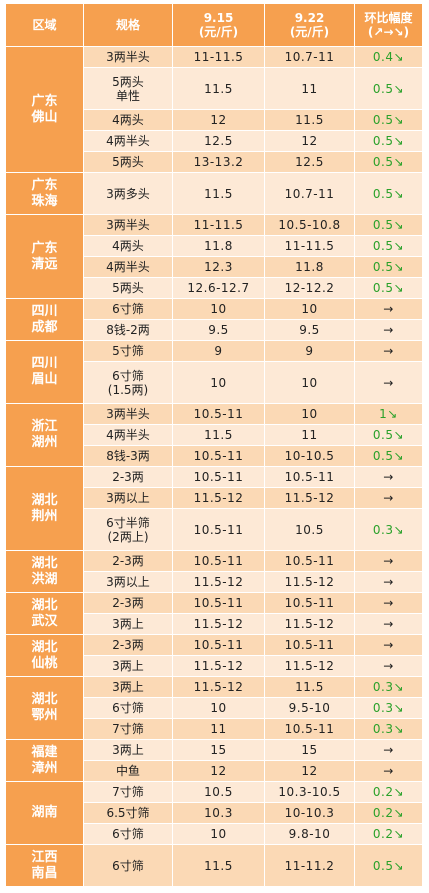  Describe the element at coordinates (253, 89) in the screenshot. I see `table-row: 5两头 单性 11.5 11 0.5↘` at that location.